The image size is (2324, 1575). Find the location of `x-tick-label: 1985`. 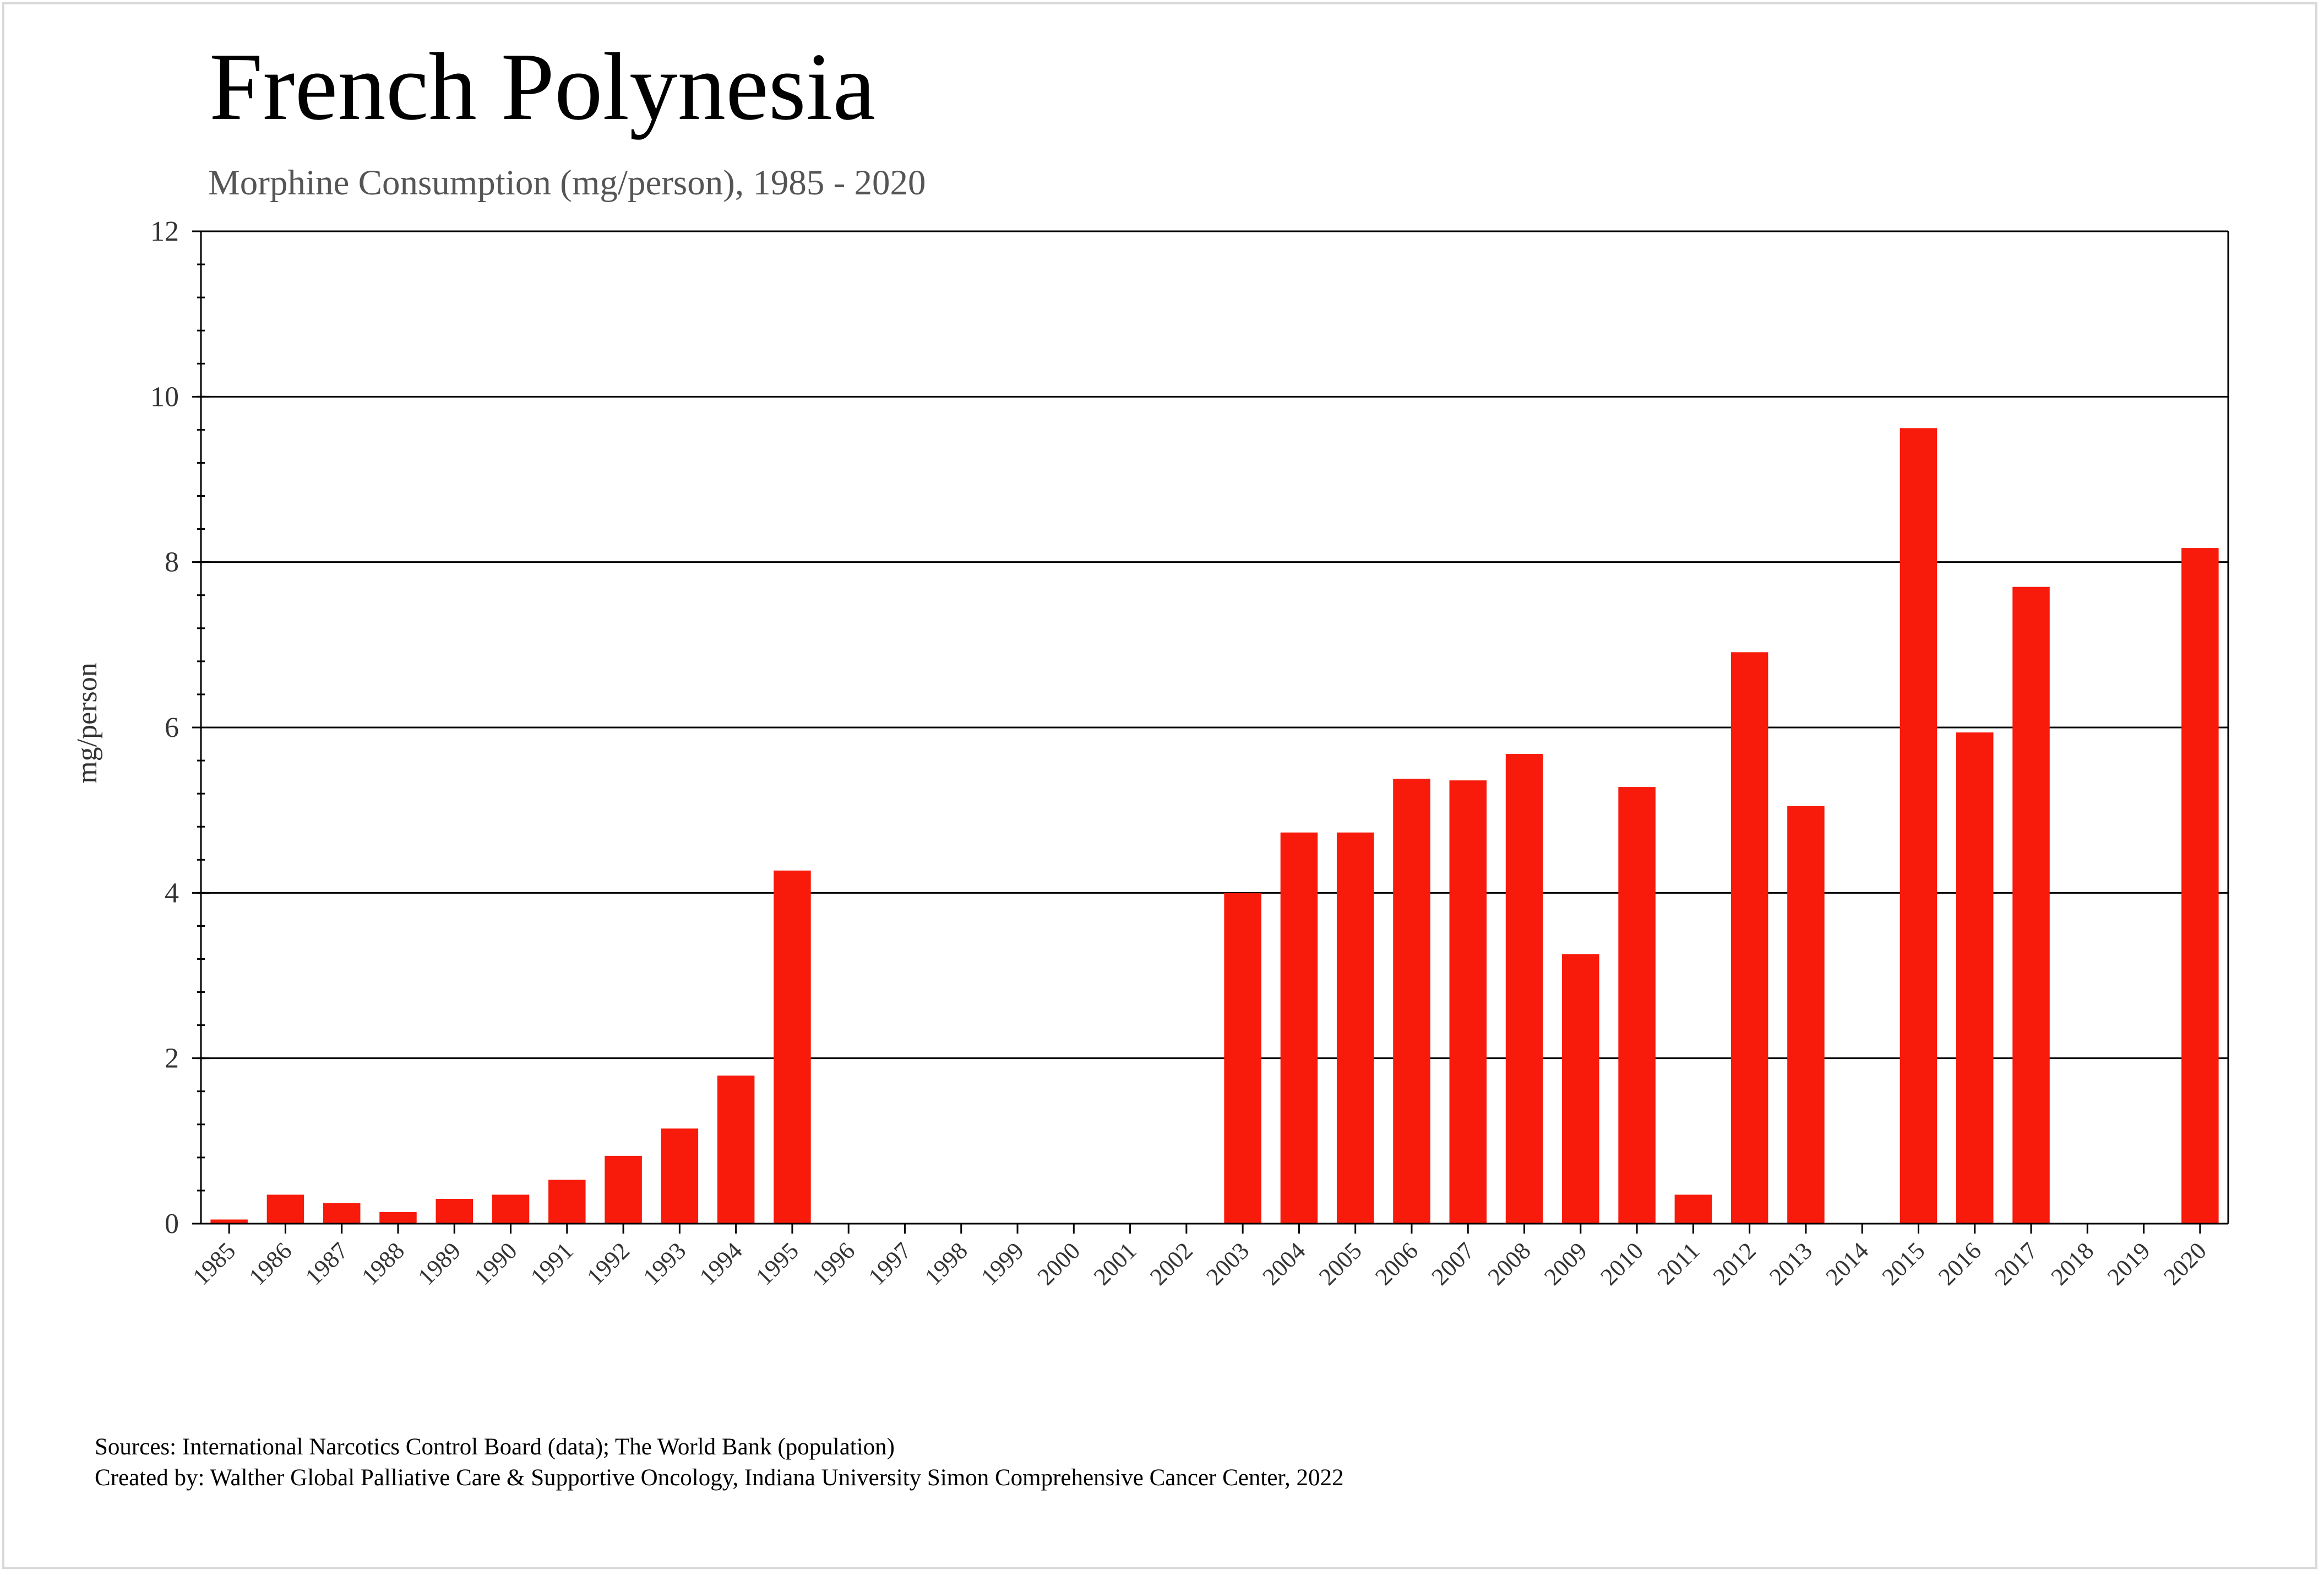

x-tick-label: 1985 is located at coordinates (214, 1263).